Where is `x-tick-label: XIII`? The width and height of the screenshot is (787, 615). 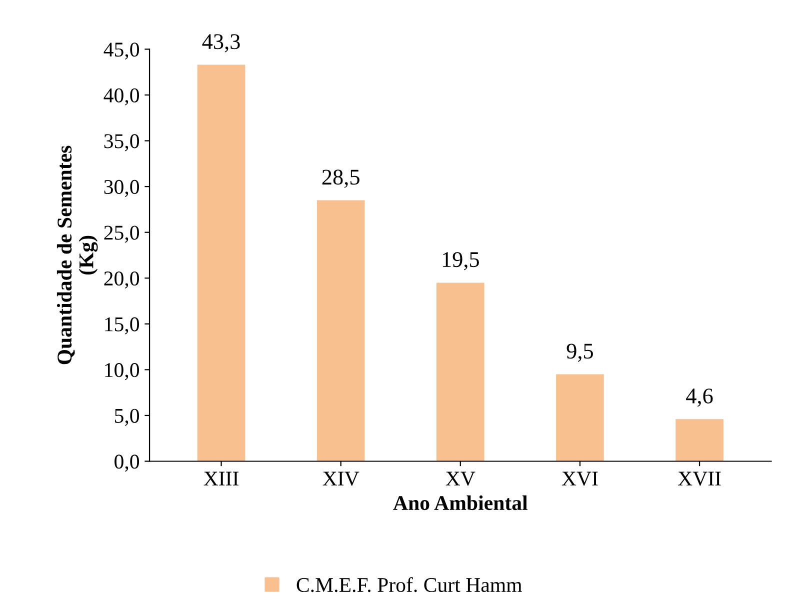 x-tick-label: XIII is located at coordinates (221, 479).